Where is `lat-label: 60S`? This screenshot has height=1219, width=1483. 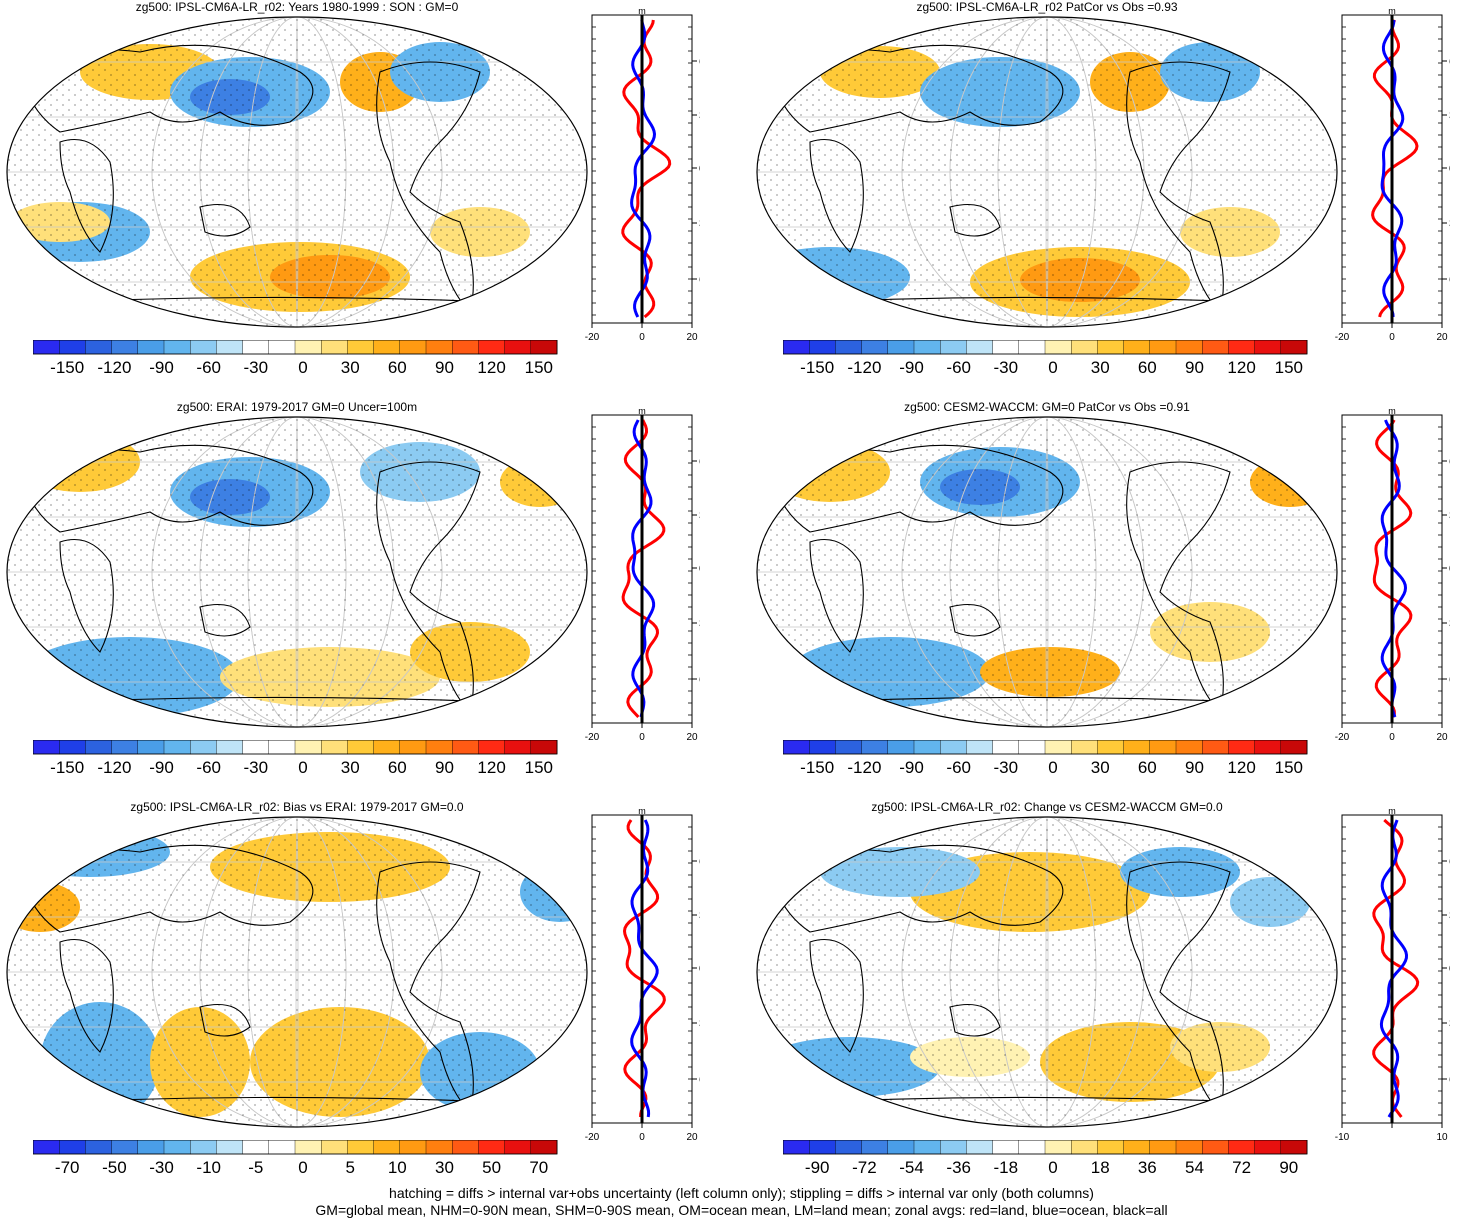
lat-label: 60S is located at coordinates (699, 1080).